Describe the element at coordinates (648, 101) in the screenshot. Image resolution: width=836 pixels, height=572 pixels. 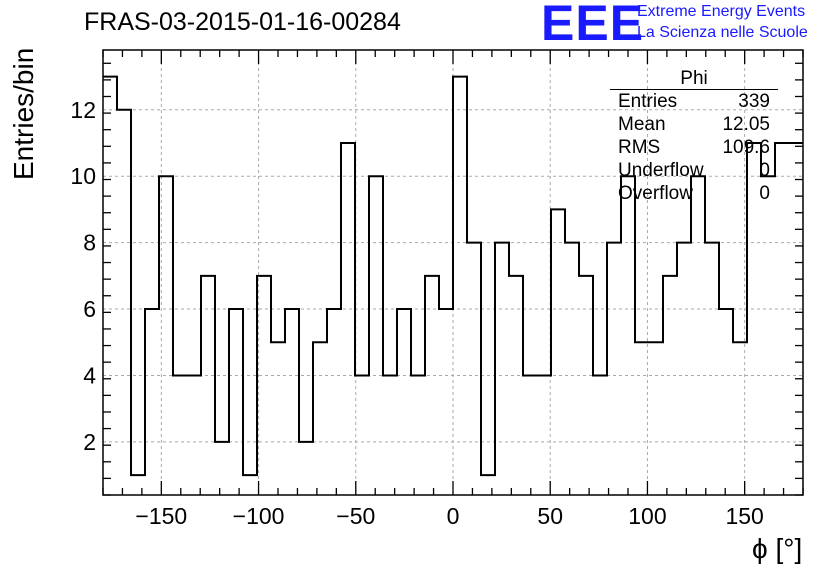
I see `stats-label: Entries` at that location.